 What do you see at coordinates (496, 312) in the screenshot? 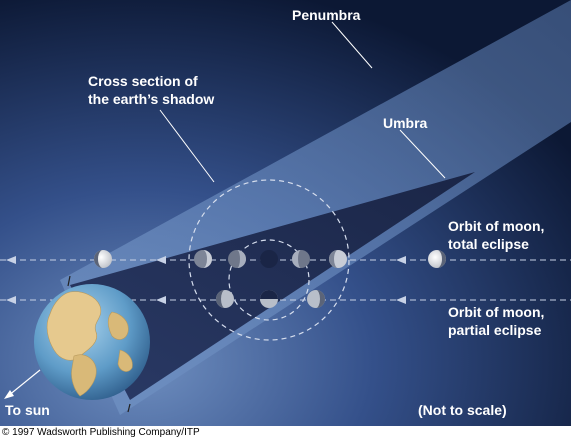
I see `orbit-partial-label-line1: Orbit of moon,` at bounding box center [496, 312].